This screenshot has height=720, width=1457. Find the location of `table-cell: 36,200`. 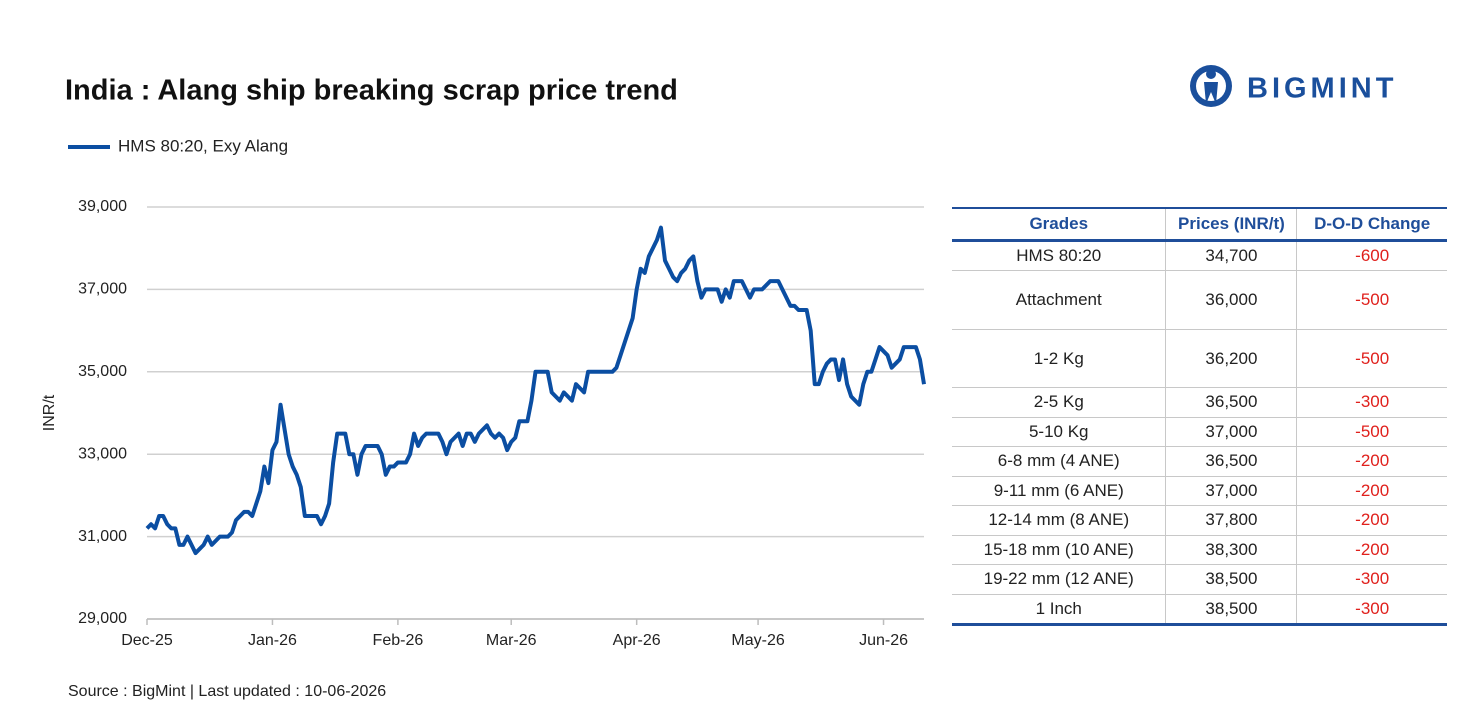

table-cell: 36,200 is located at coordinates (1231, 358).